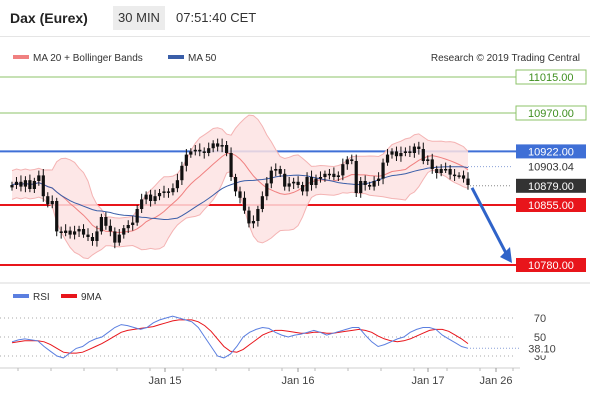  What do you see at coordinates (57, 297) in the screenshot?
I see `rsi-legend: RSI 9MA` at bounding box center [57, 297].